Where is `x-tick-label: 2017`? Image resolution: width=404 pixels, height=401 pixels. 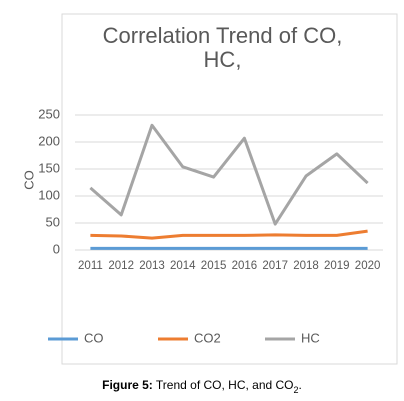 x-tick-label: 2017 is located at coordinates (275, 266).